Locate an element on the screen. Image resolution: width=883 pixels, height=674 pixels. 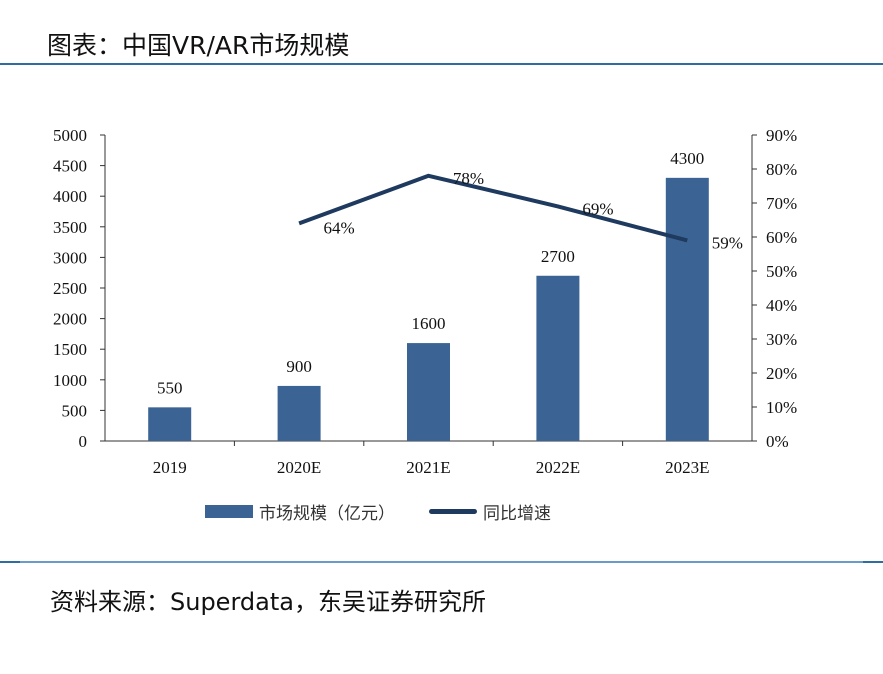
right-tick-label: 40% is located at coordinates (781, 305).